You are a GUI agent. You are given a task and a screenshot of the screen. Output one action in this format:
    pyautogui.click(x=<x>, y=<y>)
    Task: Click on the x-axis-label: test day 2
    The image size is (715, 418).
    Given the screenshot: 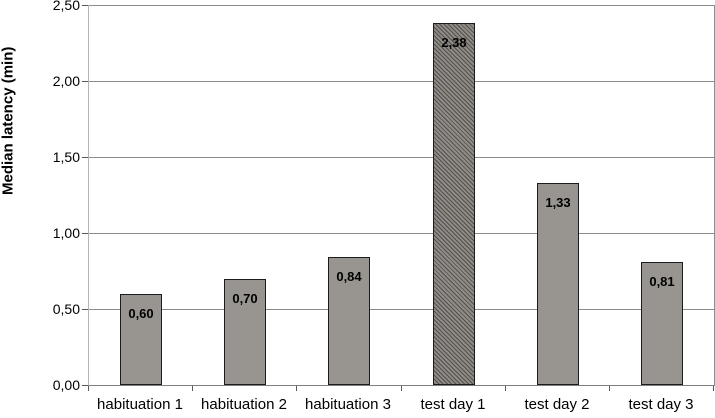 What is the action you would take?
    pyautogui.click(x=557, y=404)
    